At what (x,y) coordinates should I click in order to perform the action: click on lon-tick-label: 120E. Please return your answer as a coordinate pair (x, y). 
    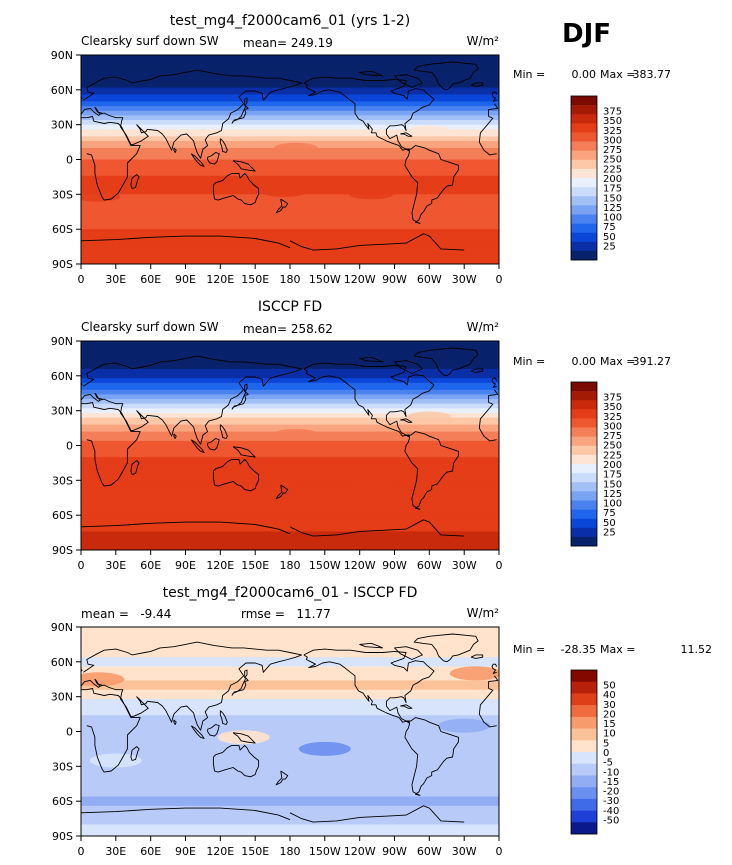
    Looking at the image, I should click on (220, 851).